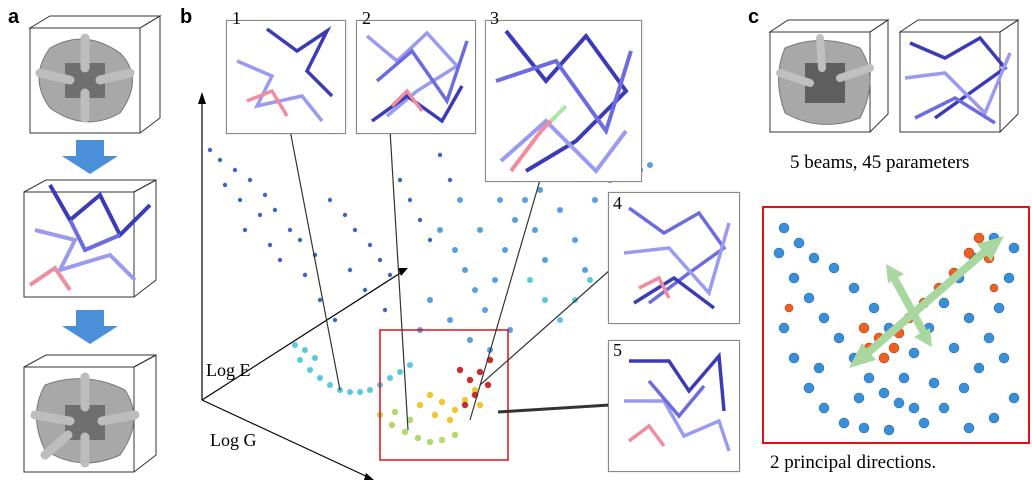 The image size is (1032, 484). What do you see at coordinates (14, 17) in the screenshot?
I see `panel-a-label: a` at bounding box center [14, 17].